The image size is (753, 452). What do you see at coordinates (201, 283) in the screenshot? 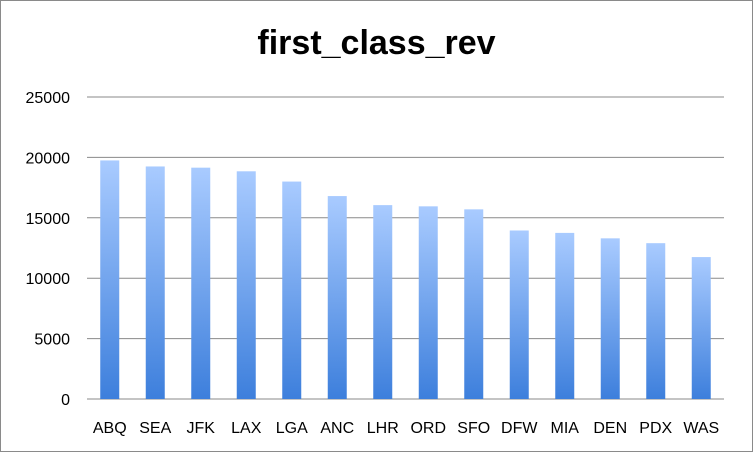
I see `bar-jfk` at bounding box center [201, 283].